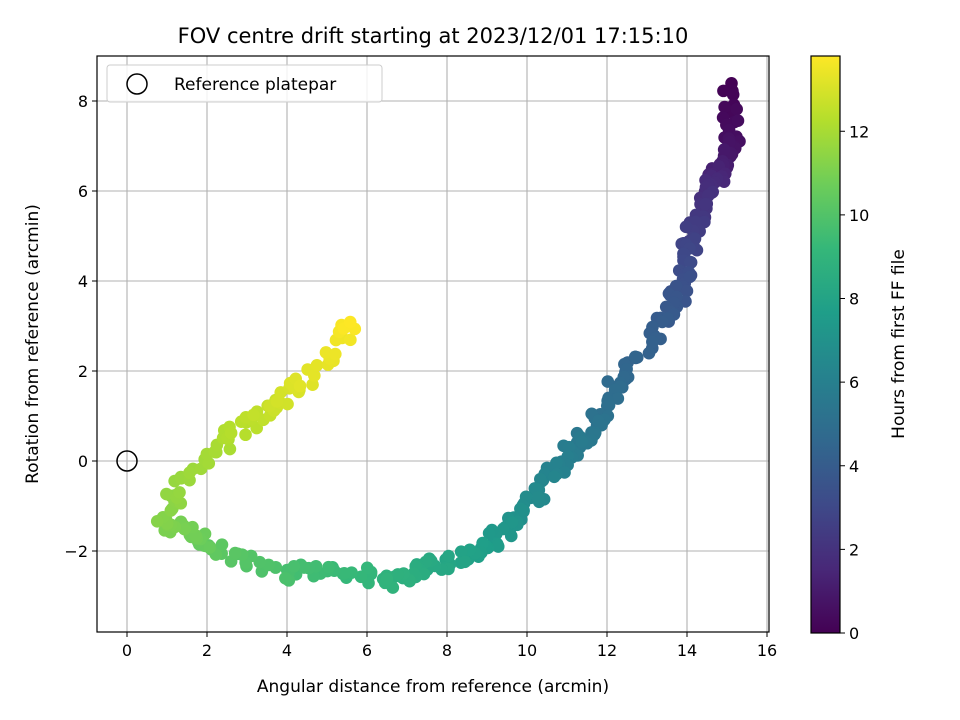  I want to click on x-tick-label: 12, so click(607, 650).